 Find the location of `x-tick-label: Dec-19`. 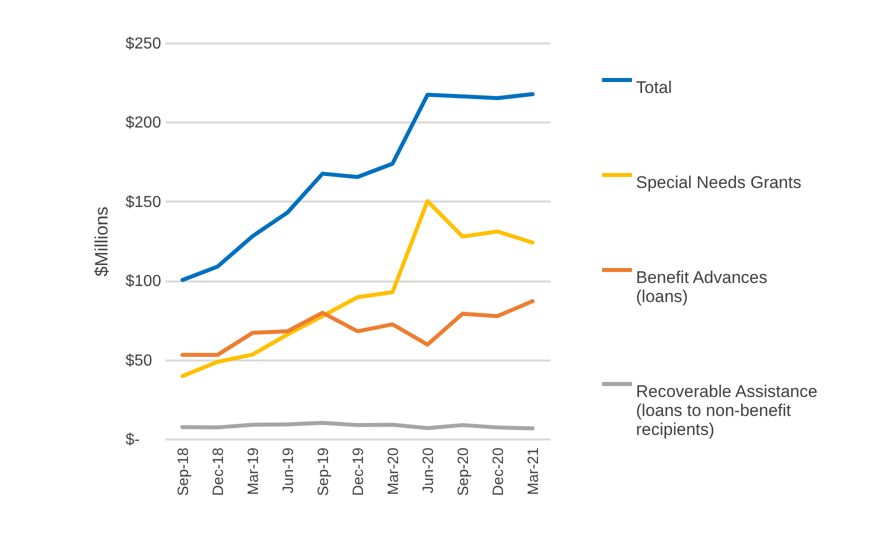

x-tick-label: Dec-19 is located at coordinates (358, 472).